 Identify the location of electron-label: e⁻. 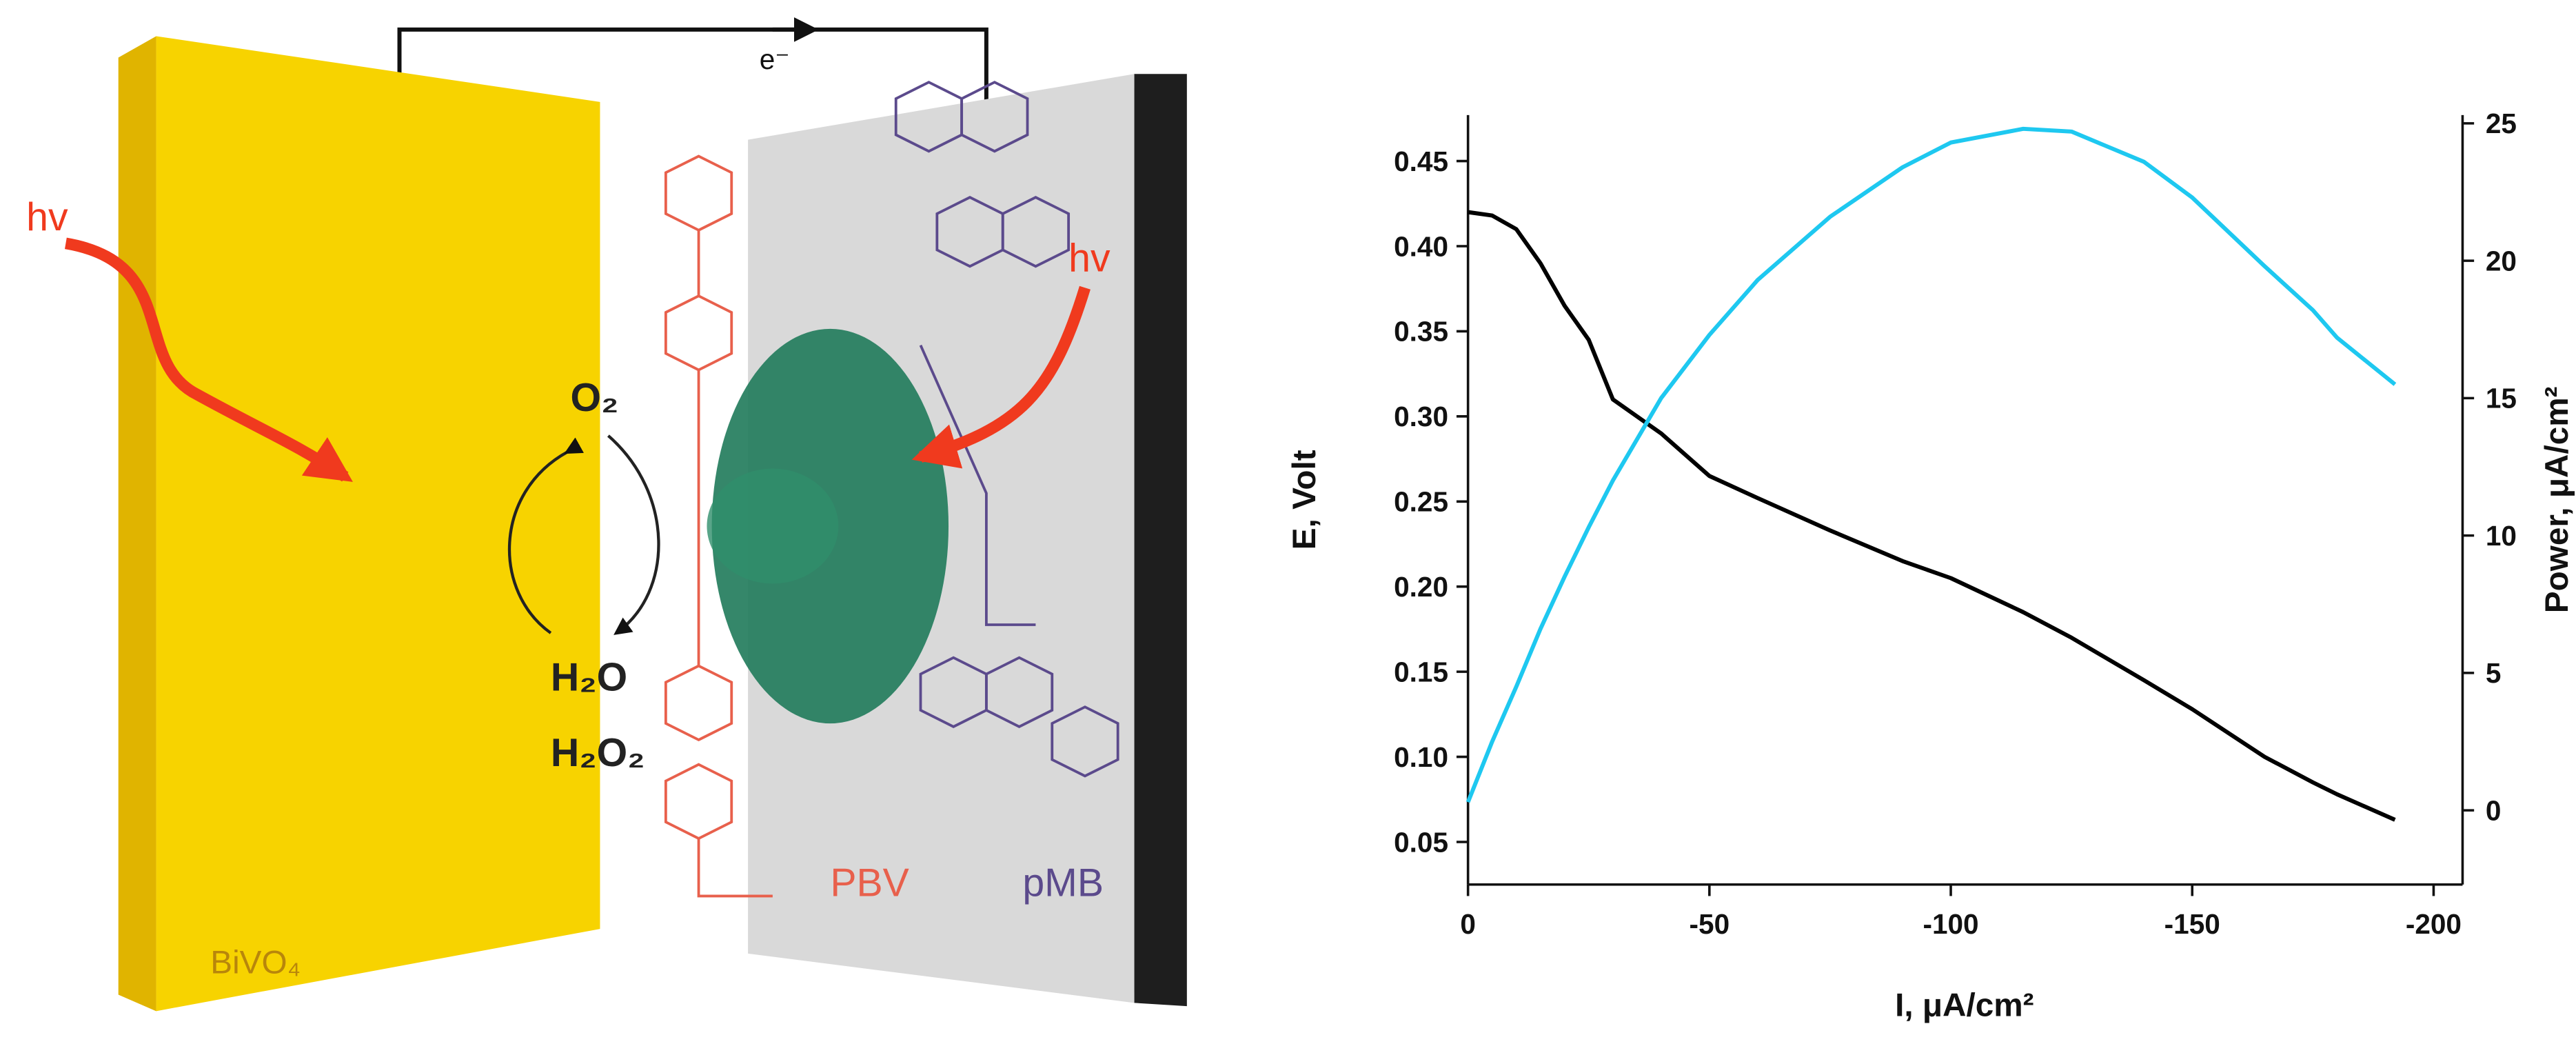
(775, 59).